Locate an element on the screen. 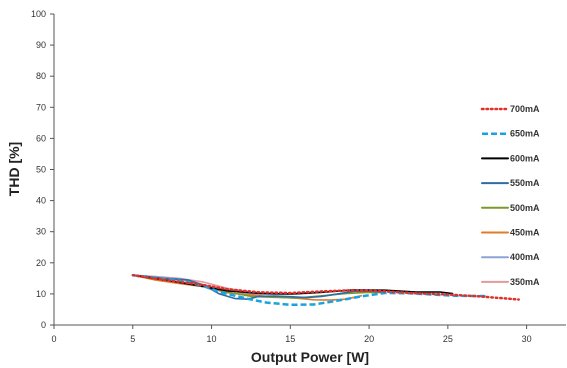 This screenshot has width=567, height=368. legend-label-550ma: 550mA is located at coordinates (525, 183).